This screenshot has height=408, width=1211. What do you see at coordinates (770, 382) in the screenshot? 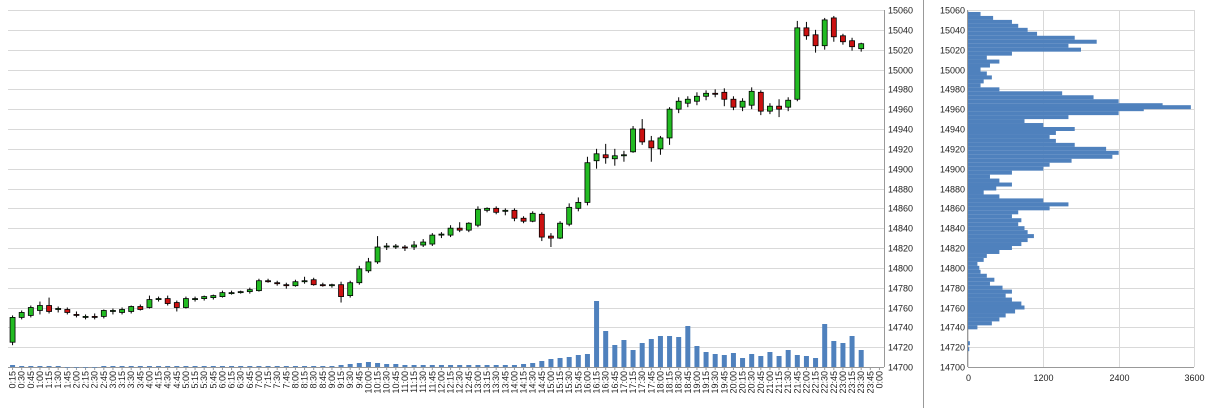
I see `x-tick-label: 21:00` at bounding box center [770, 382].